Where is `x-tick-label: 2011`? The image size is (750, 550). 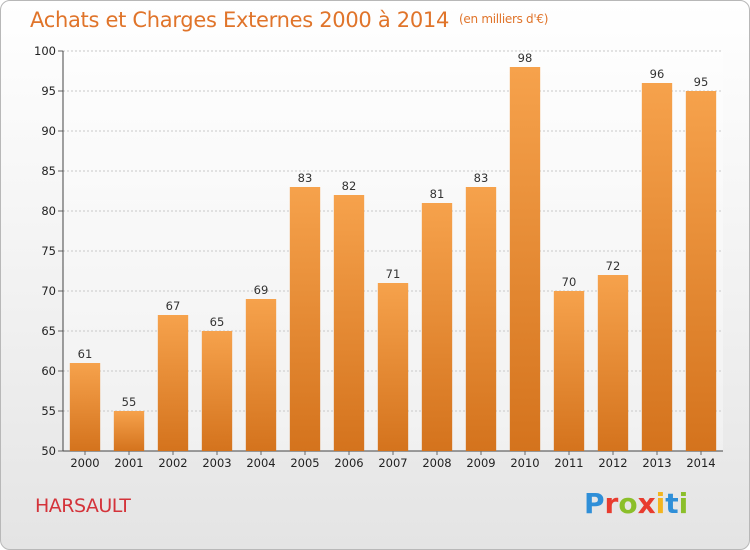 x-tick-label: 2011 is located at coordinates (568, 463).